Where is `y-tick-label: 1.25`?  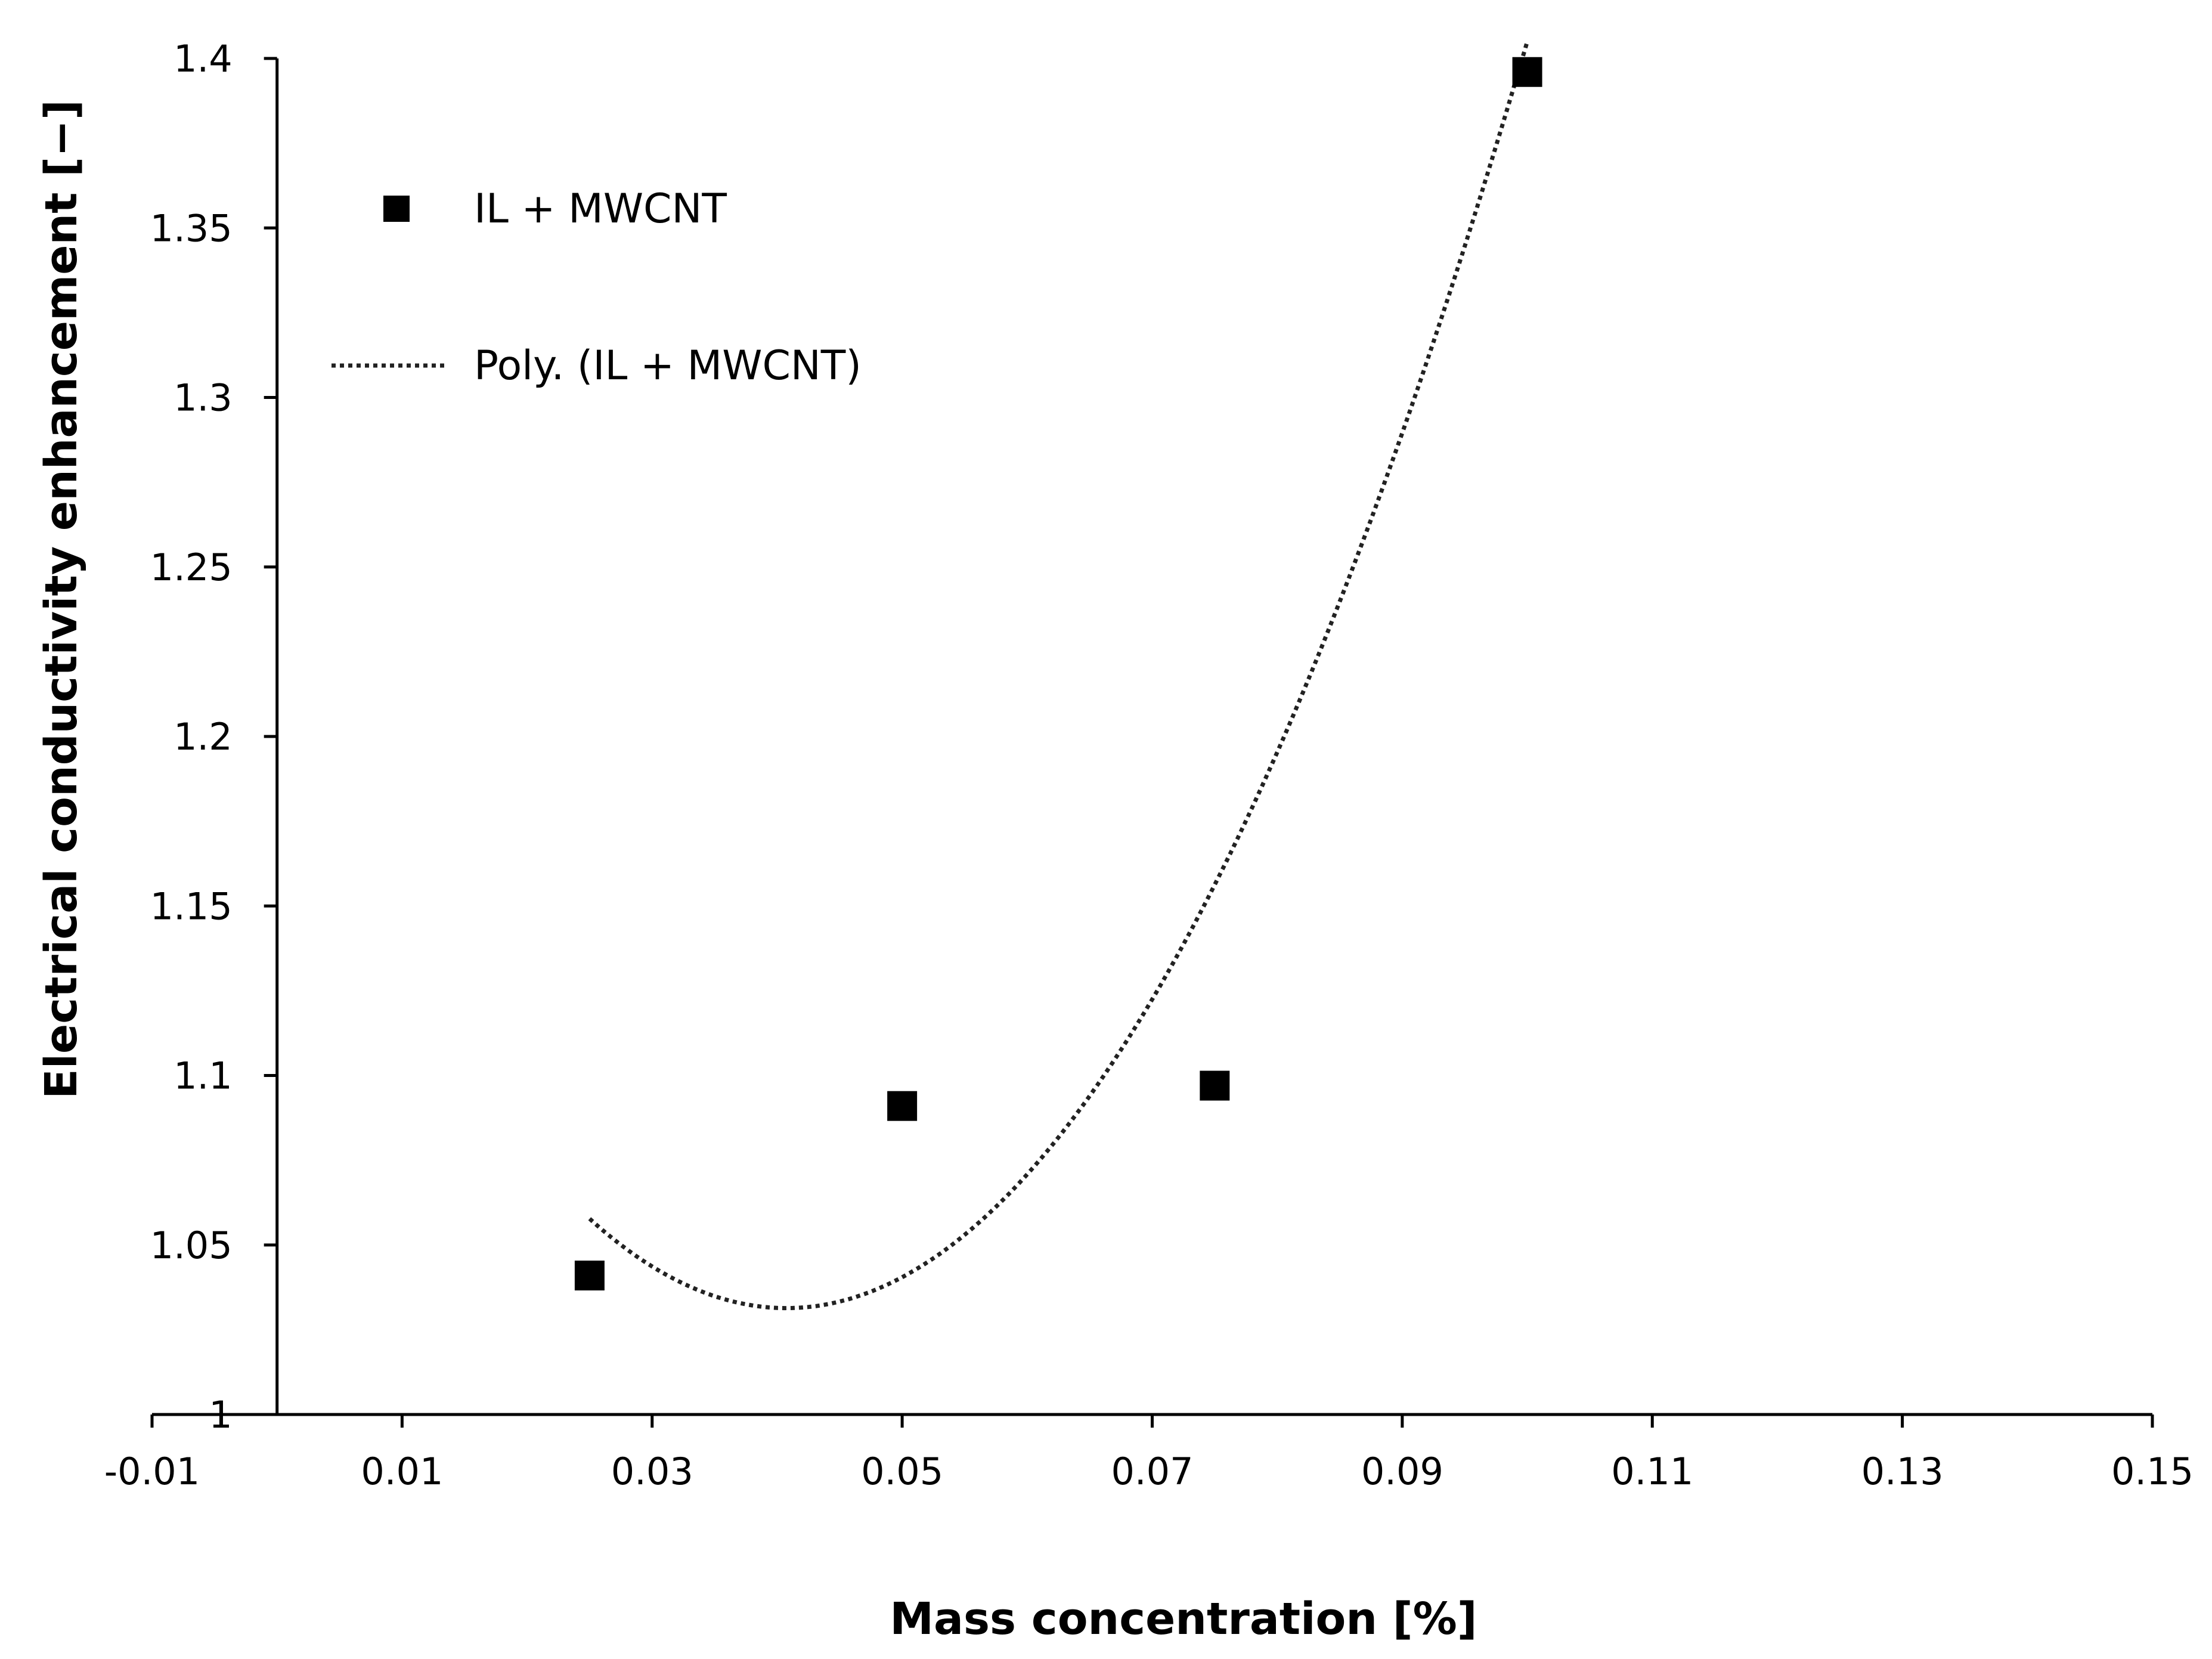 y-tick-label: 1.25 is located at coordinates (191, 567).